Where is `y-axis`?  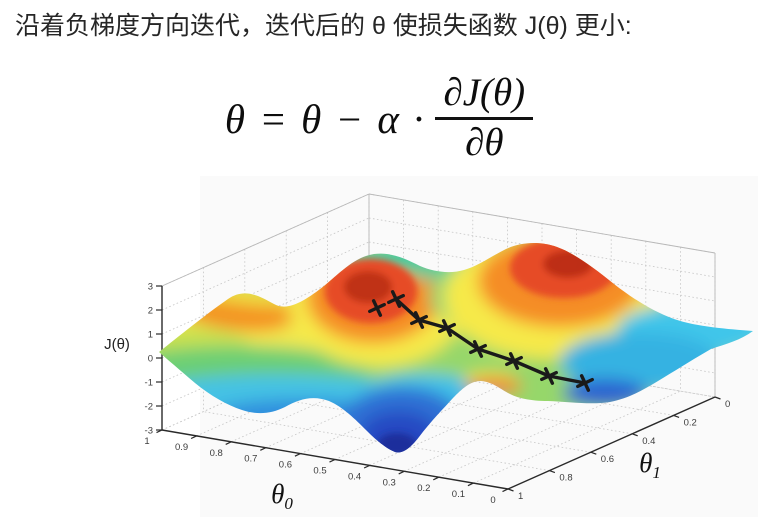 y-axis is located at coordinates (611, 443).